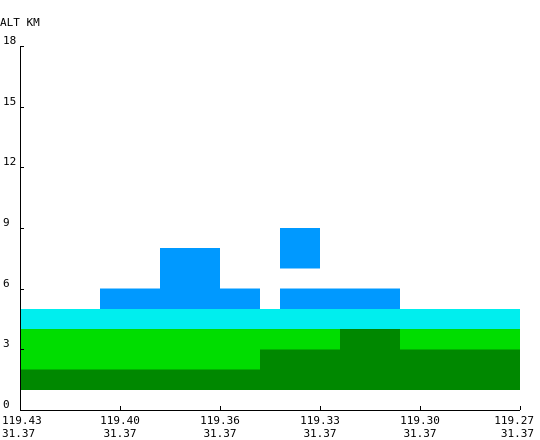  I want to click on x-tick-label-lat-5: 31.37, so click(517, 433).